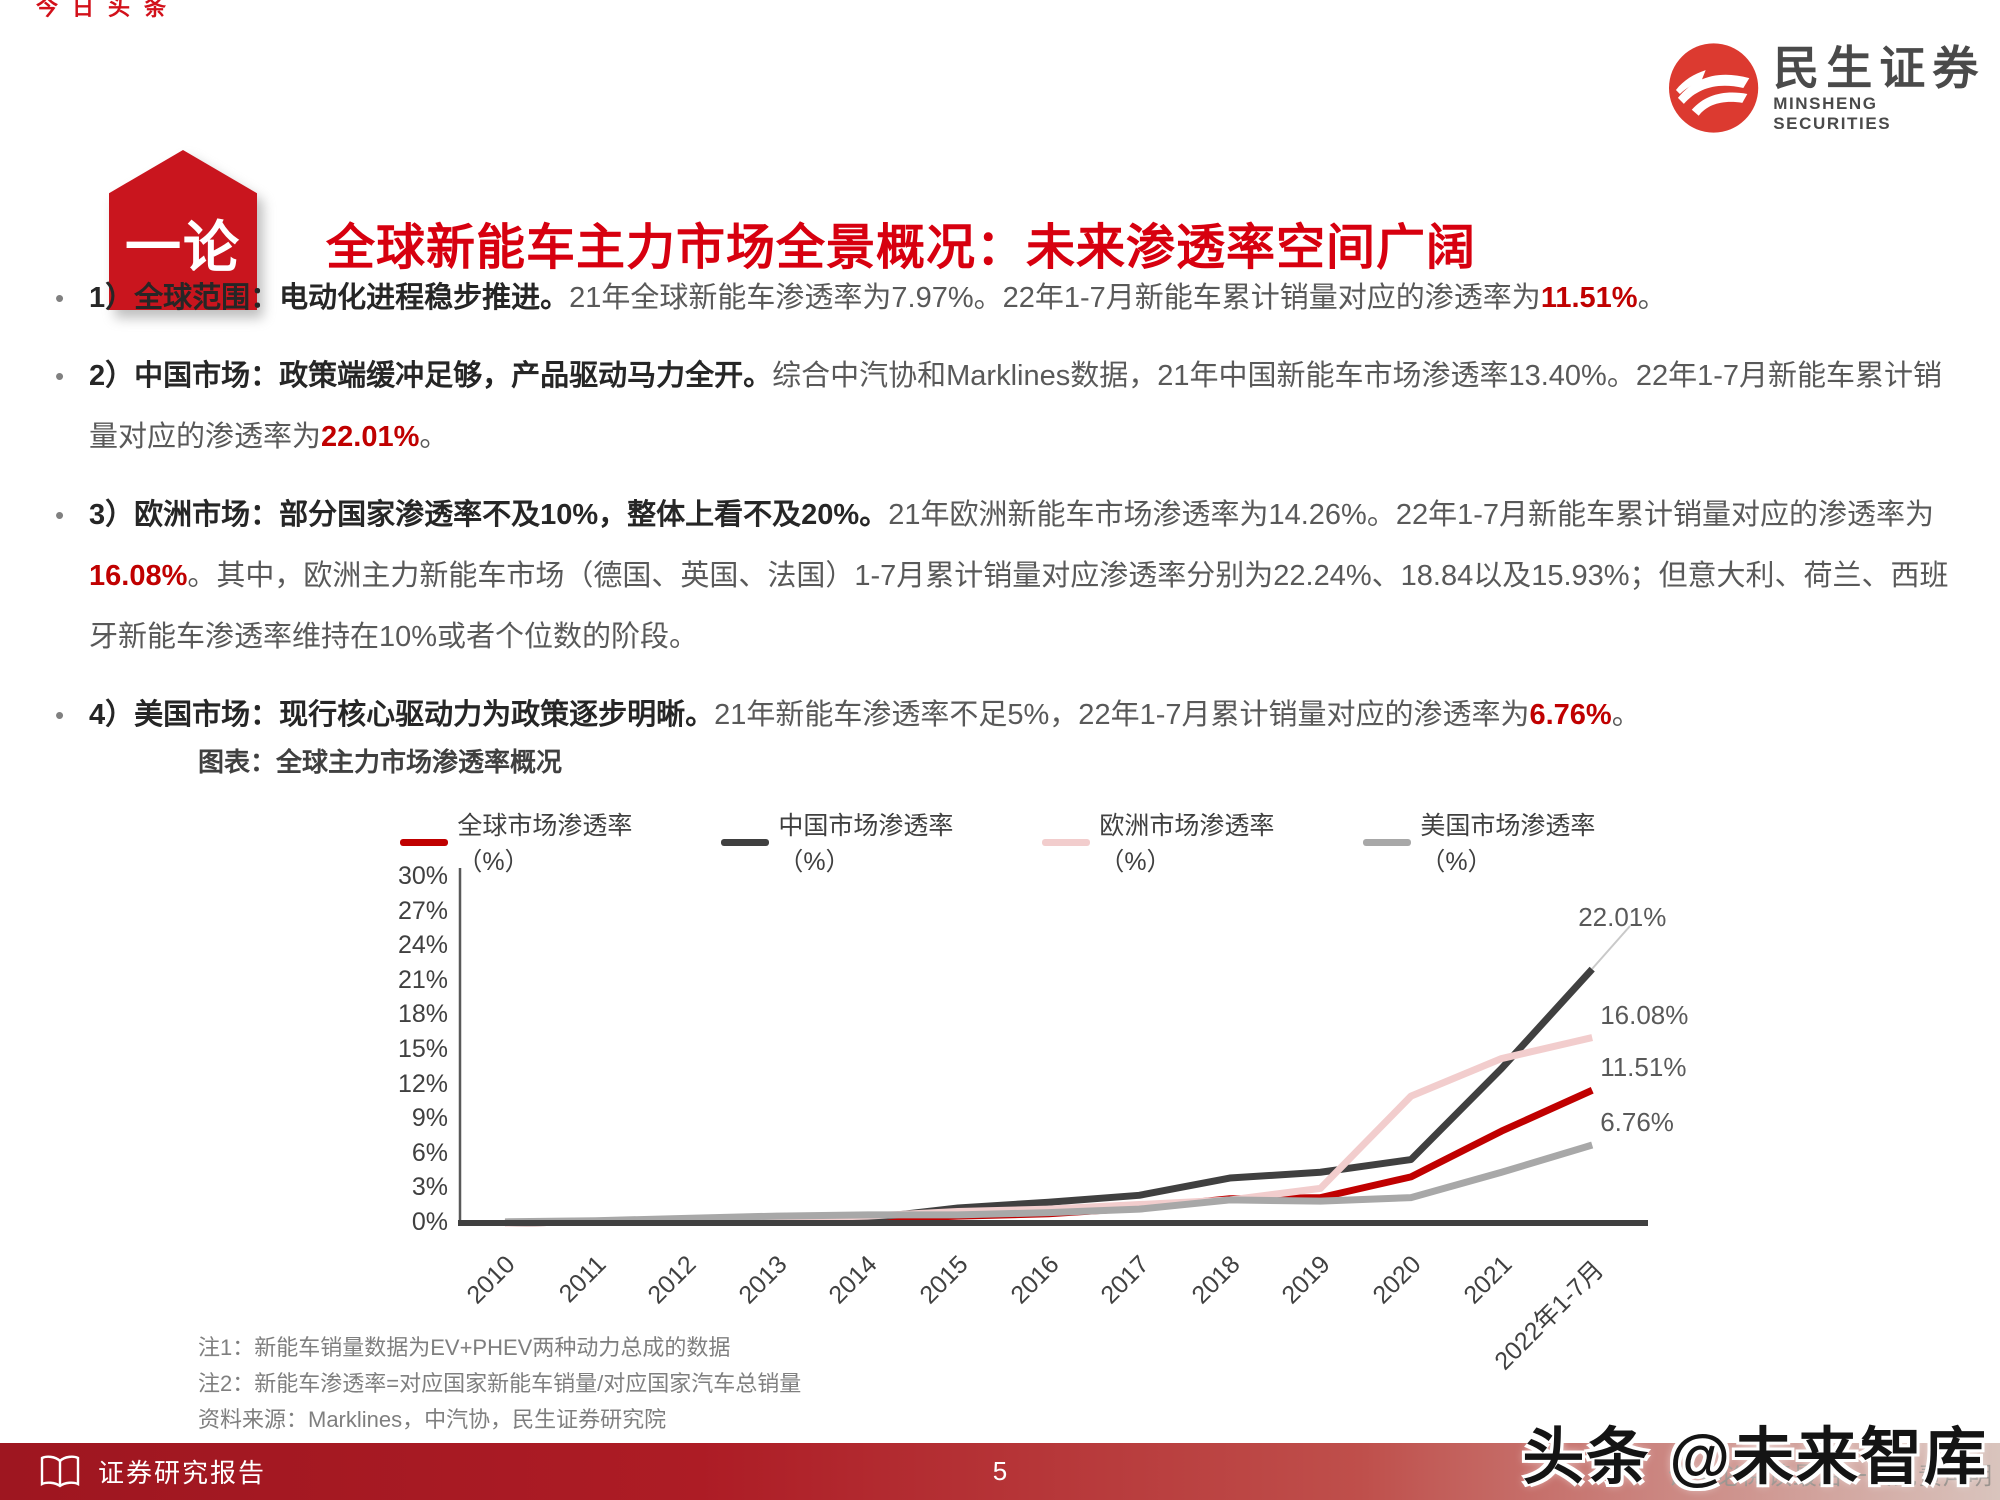 Image resolution: width=2000 pixels, height=1500 pixels. What do you see at coordinates (1055, 298) in the screenshot?
I see `bullet-body: 21年全球新能车渗透率为7.97%。22年1-7月新能车累计销量对应的渗透率为` at bounding box center [1055, 298].